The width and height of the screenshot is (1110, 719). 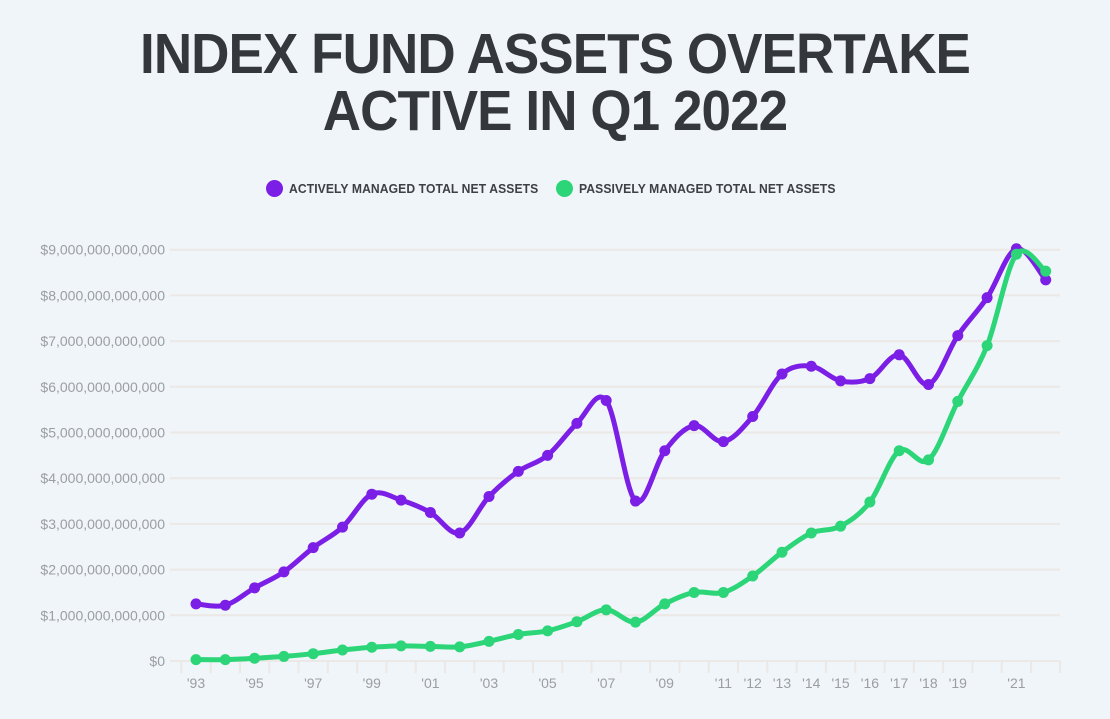 I want to click on title-line-2: ACTIVE IN Q1 2022, so click(x=555, y=111).